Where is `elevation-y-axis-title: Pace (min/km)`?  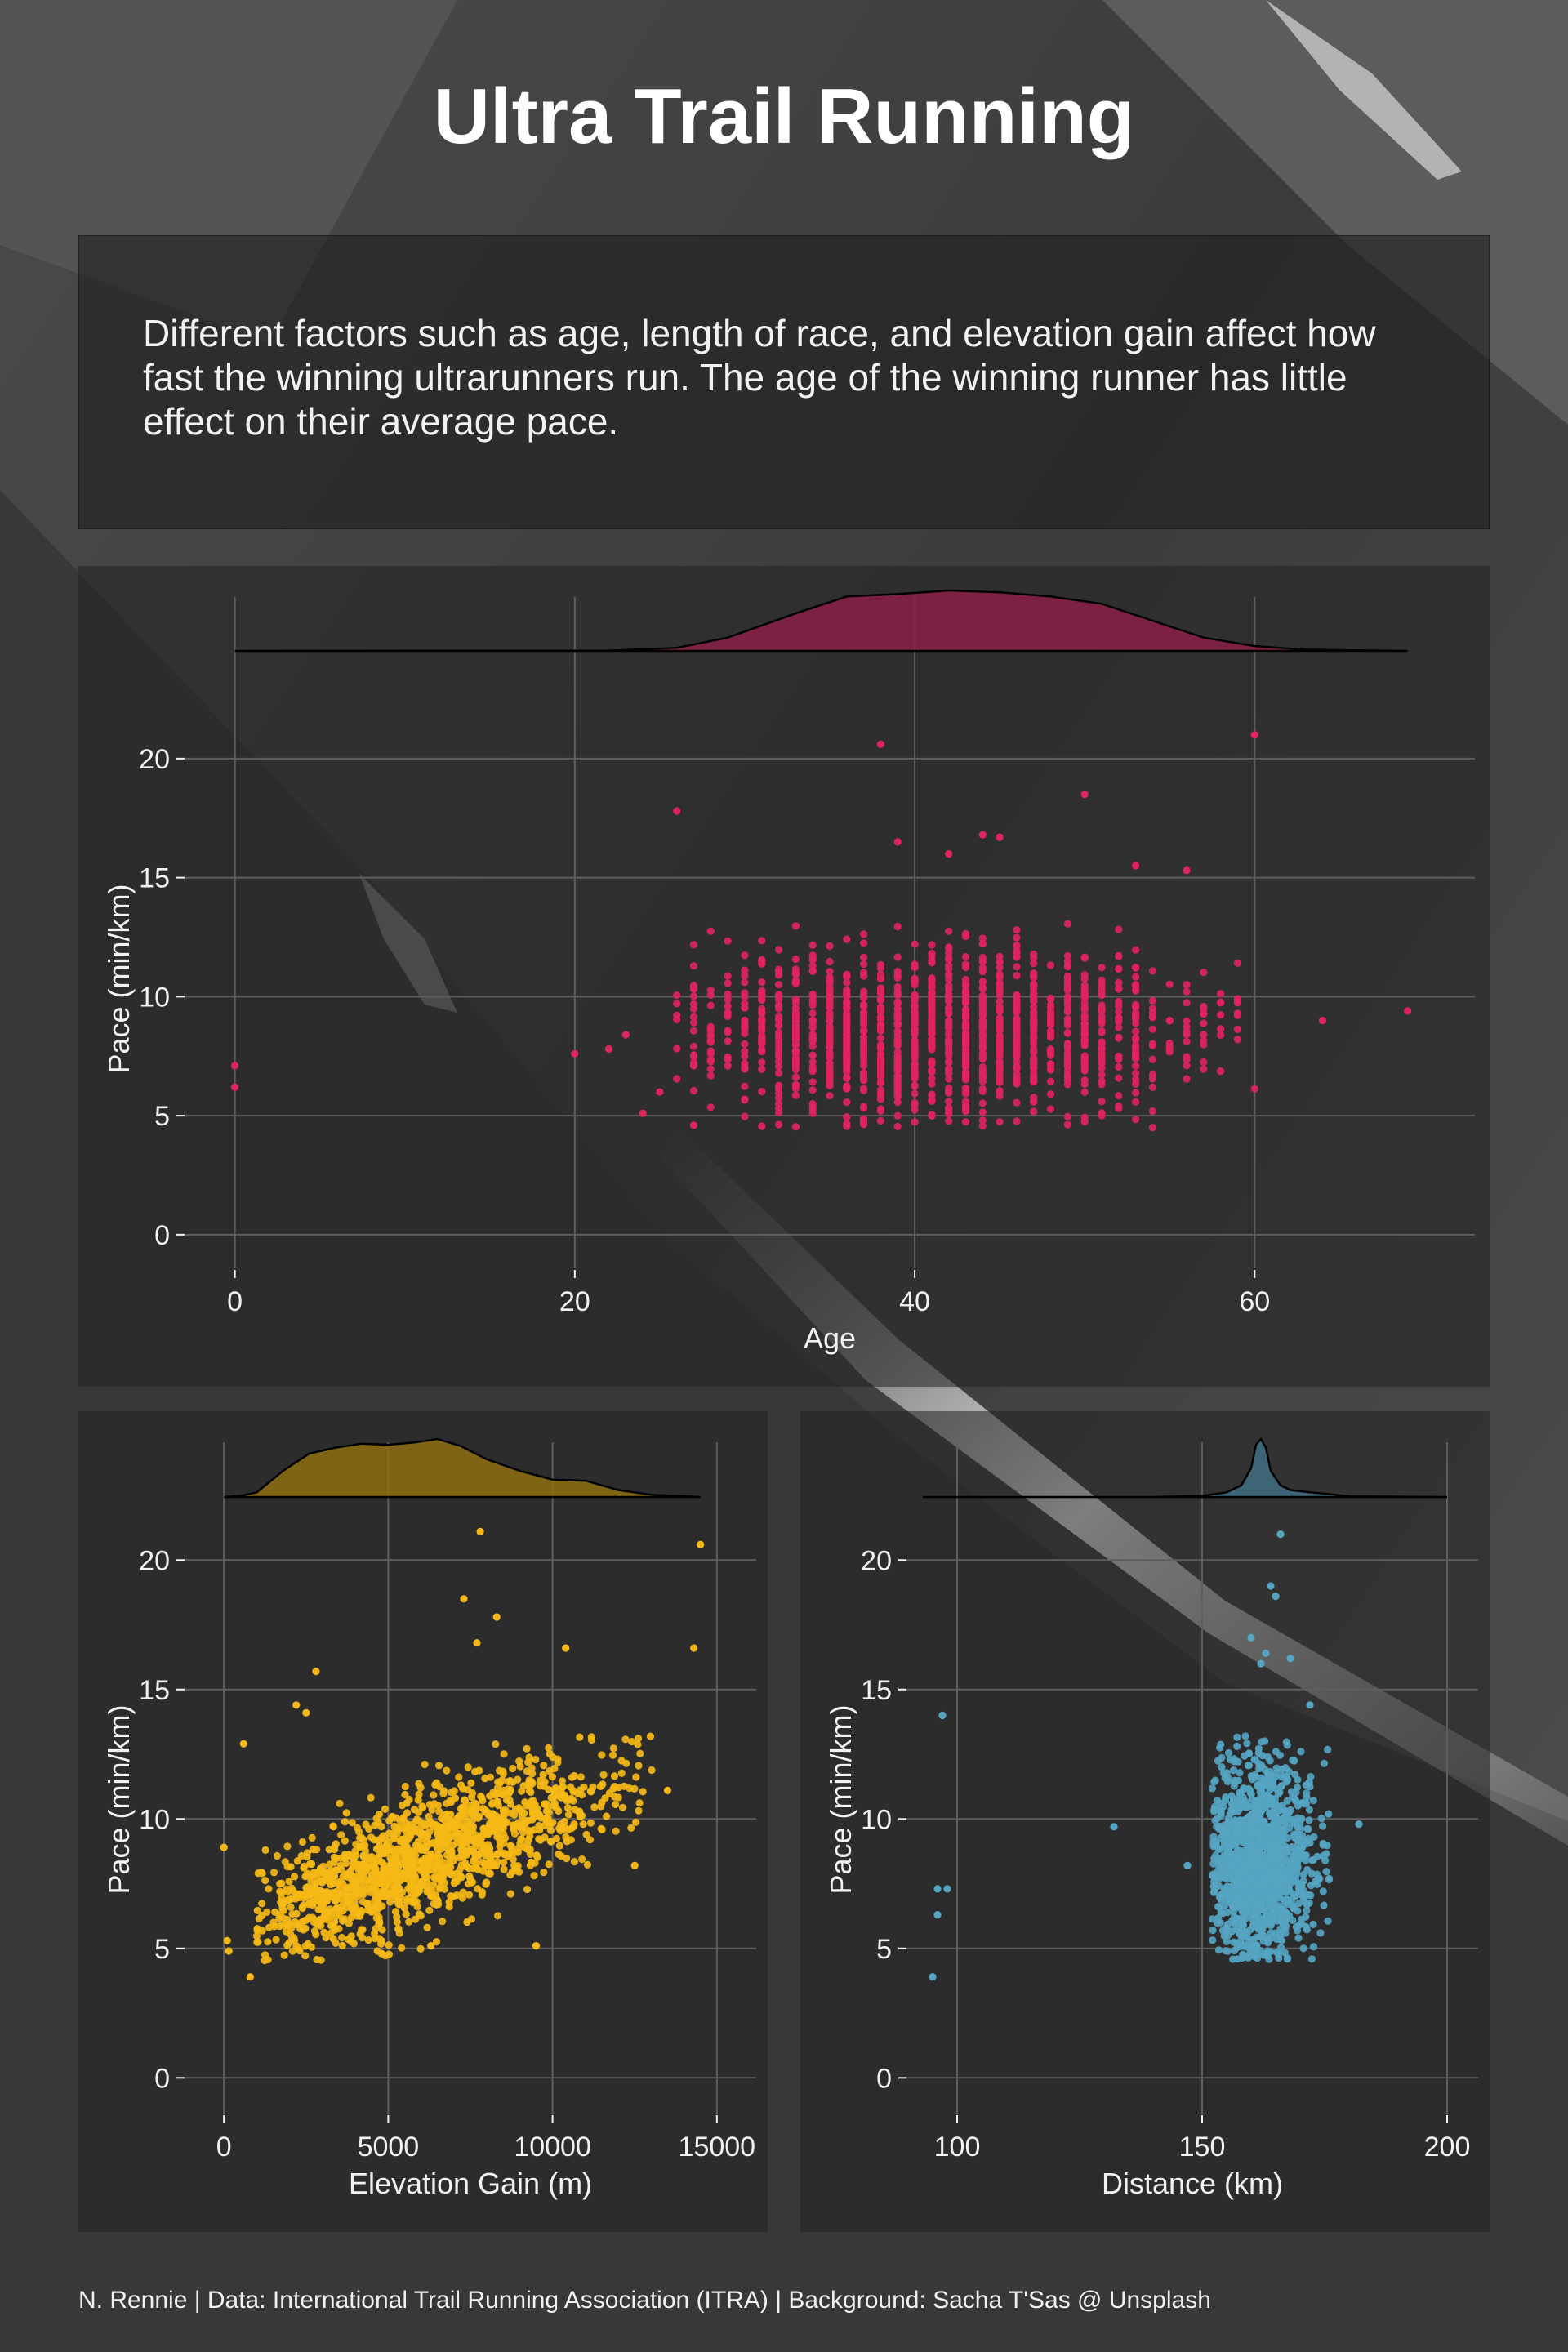 elevation-y-axis-title: Pace (min/km) is located at coordinates (119, 1799).